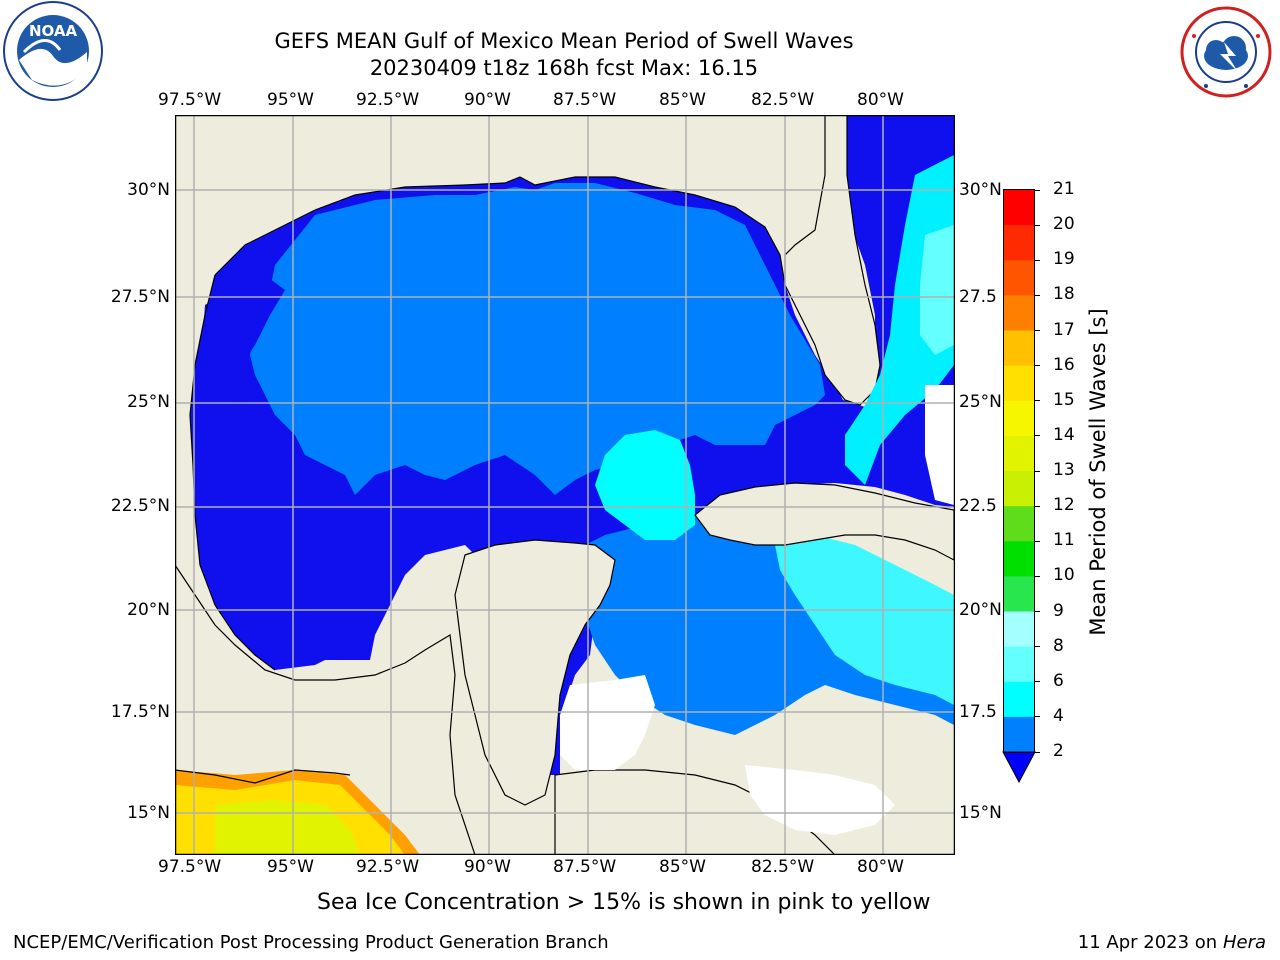 This screenshot has height=960, width=1280. I want to click on colorbar-tick-label: 15, so click(1064, 399).